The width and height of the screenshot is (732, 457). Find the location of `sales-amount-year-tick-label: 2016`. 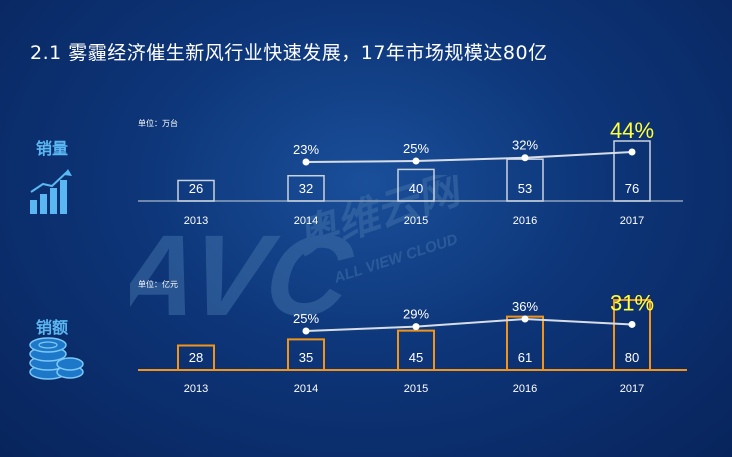

sales-amount-year-tick-label: 2016 is located at coordinates (525, 389).